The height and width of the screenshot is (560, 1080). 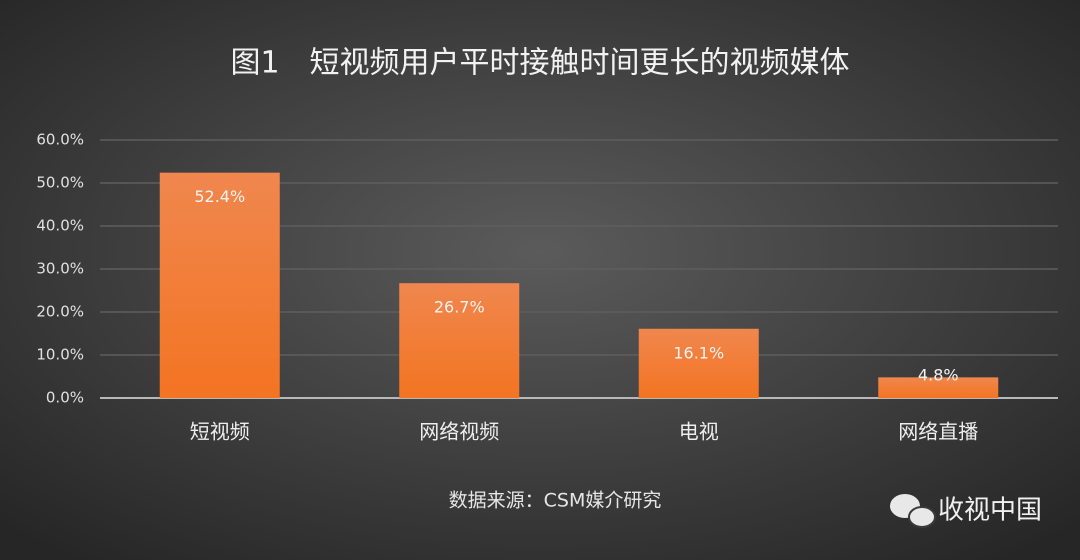 What do you see at coordinates (938, 432) in the screenshot?
I see `x-tick-label: 网络直播` at bounding box center [938, 432].